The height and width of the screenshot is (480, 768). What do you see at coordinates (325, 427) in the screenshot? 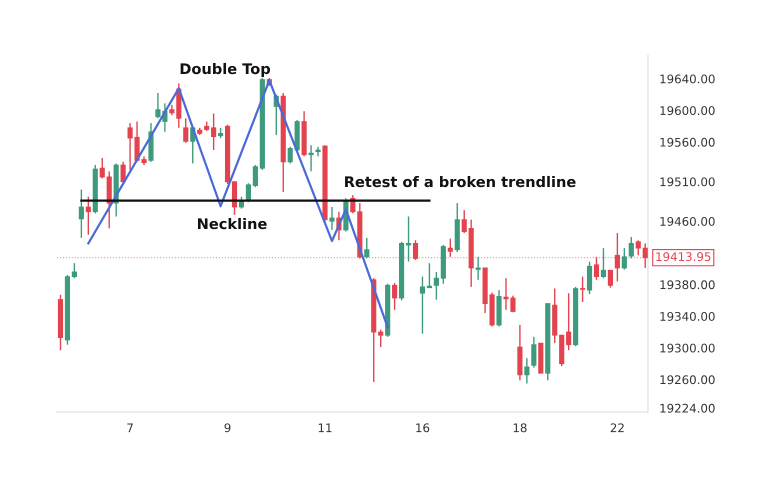
I see `x-tick-label: 11` at bounding box center [325, 427].